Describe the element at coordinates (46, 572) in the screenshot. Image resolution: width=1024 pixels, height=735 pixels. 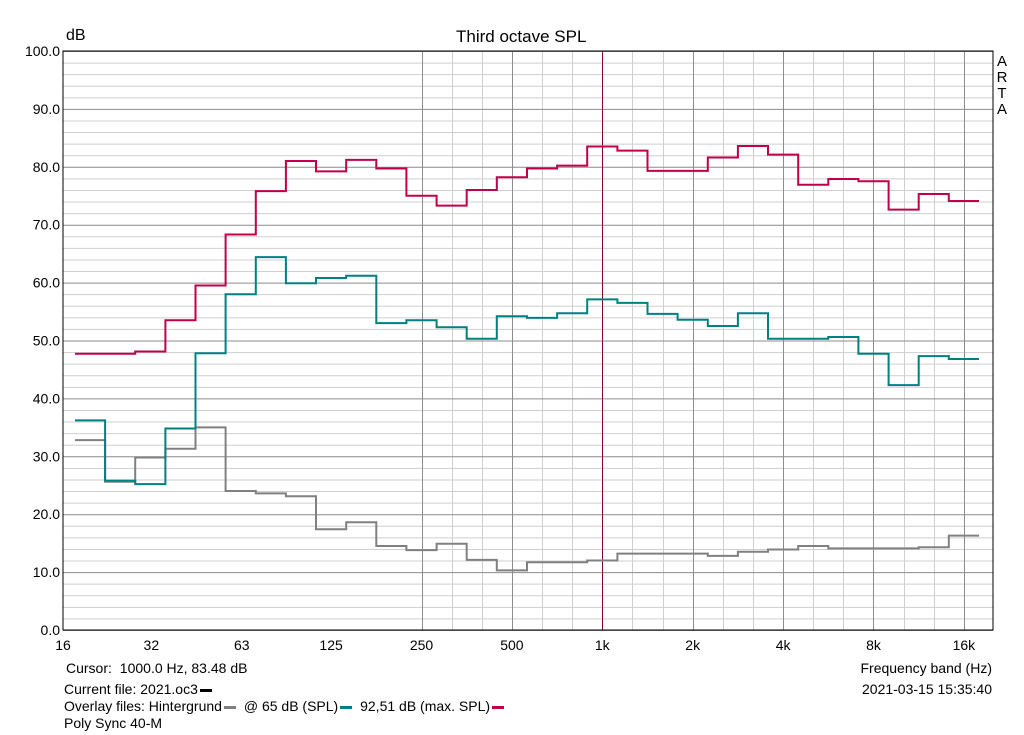
I see `y-tick-label: 10.0` at that location.